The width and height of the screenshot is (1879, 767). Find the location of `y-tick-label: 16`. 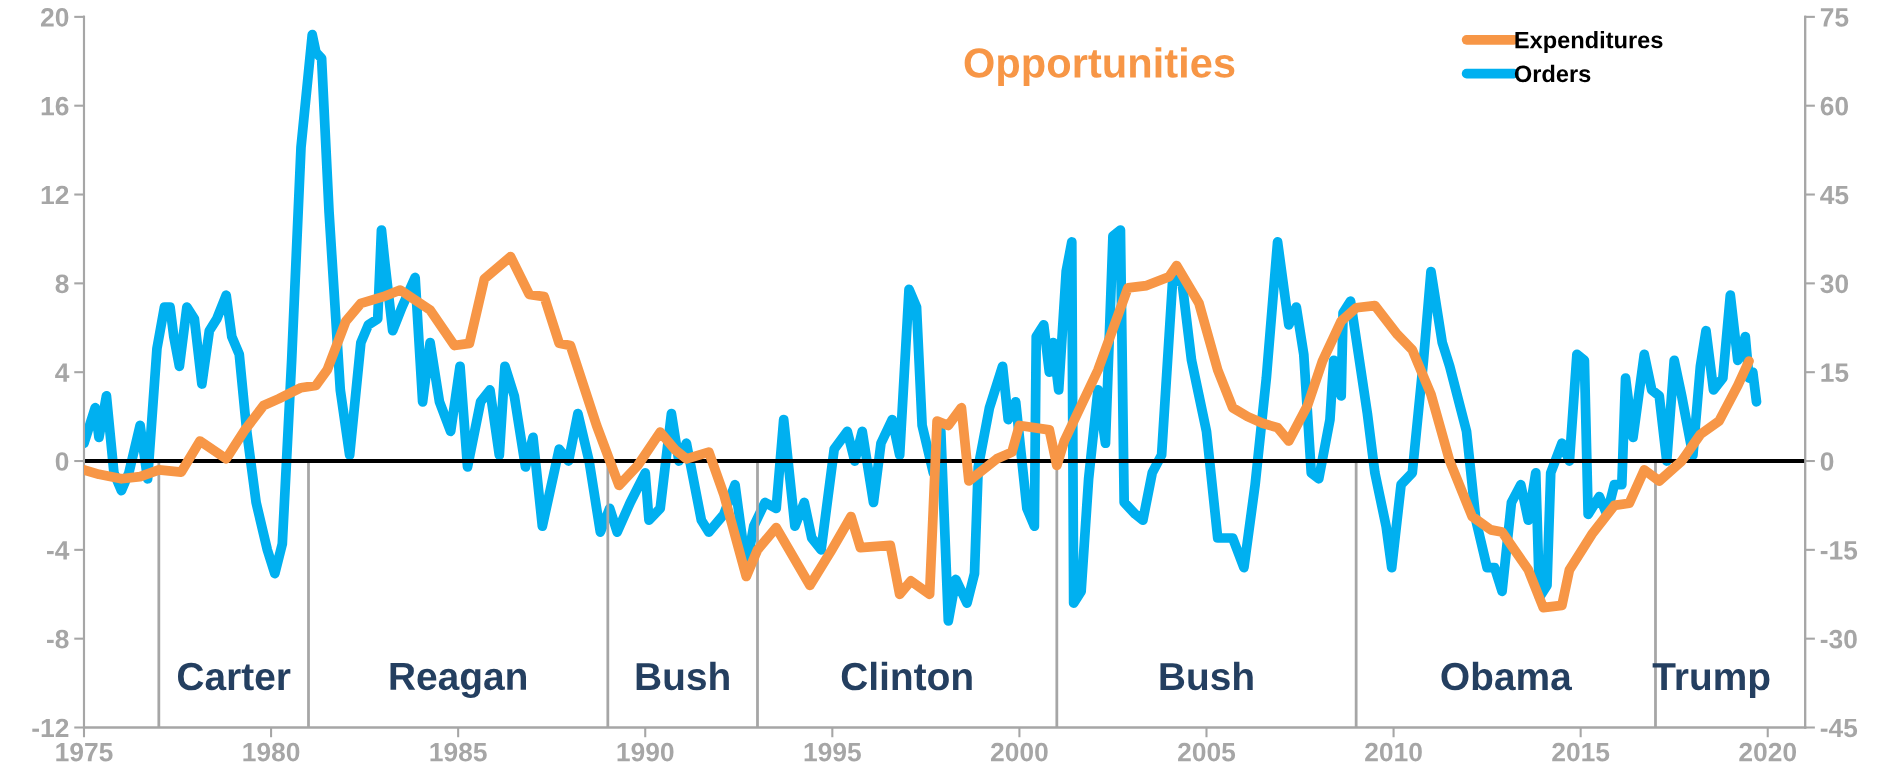

y-tick-label: 16 is located at coordinates (55, 106).